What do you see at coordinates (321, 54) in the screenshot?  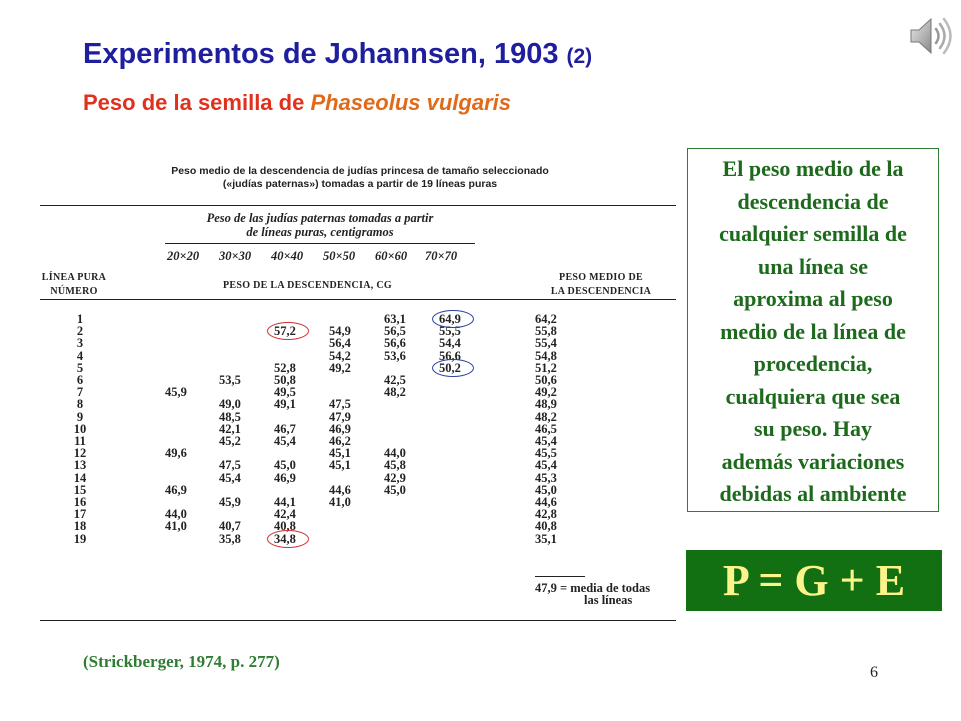 I see `slide-title-text: Experimentos de Johannsen, 1903` at bounding box center [321, 54].